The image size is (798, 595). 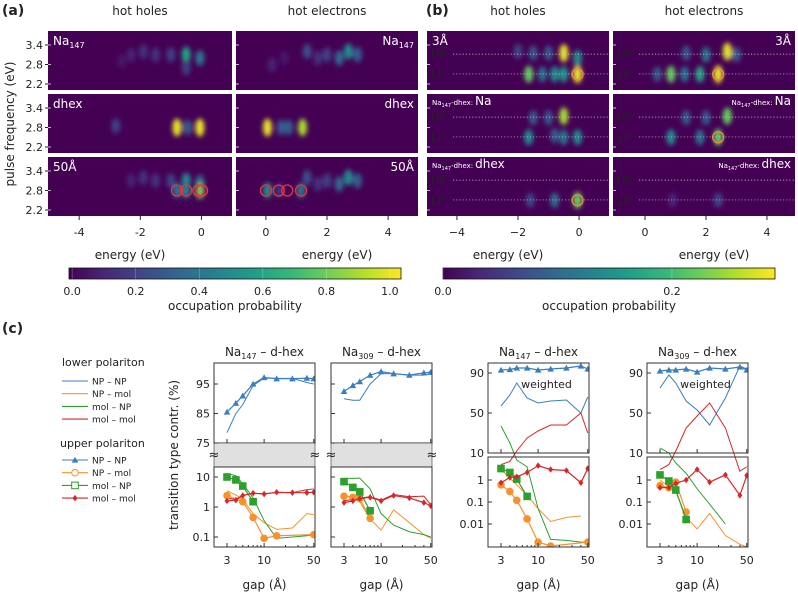 What do you see at coordinates (645, 232) in the screenshot?
I see `x-tick-label: 0` at bounding box center [645, 232].